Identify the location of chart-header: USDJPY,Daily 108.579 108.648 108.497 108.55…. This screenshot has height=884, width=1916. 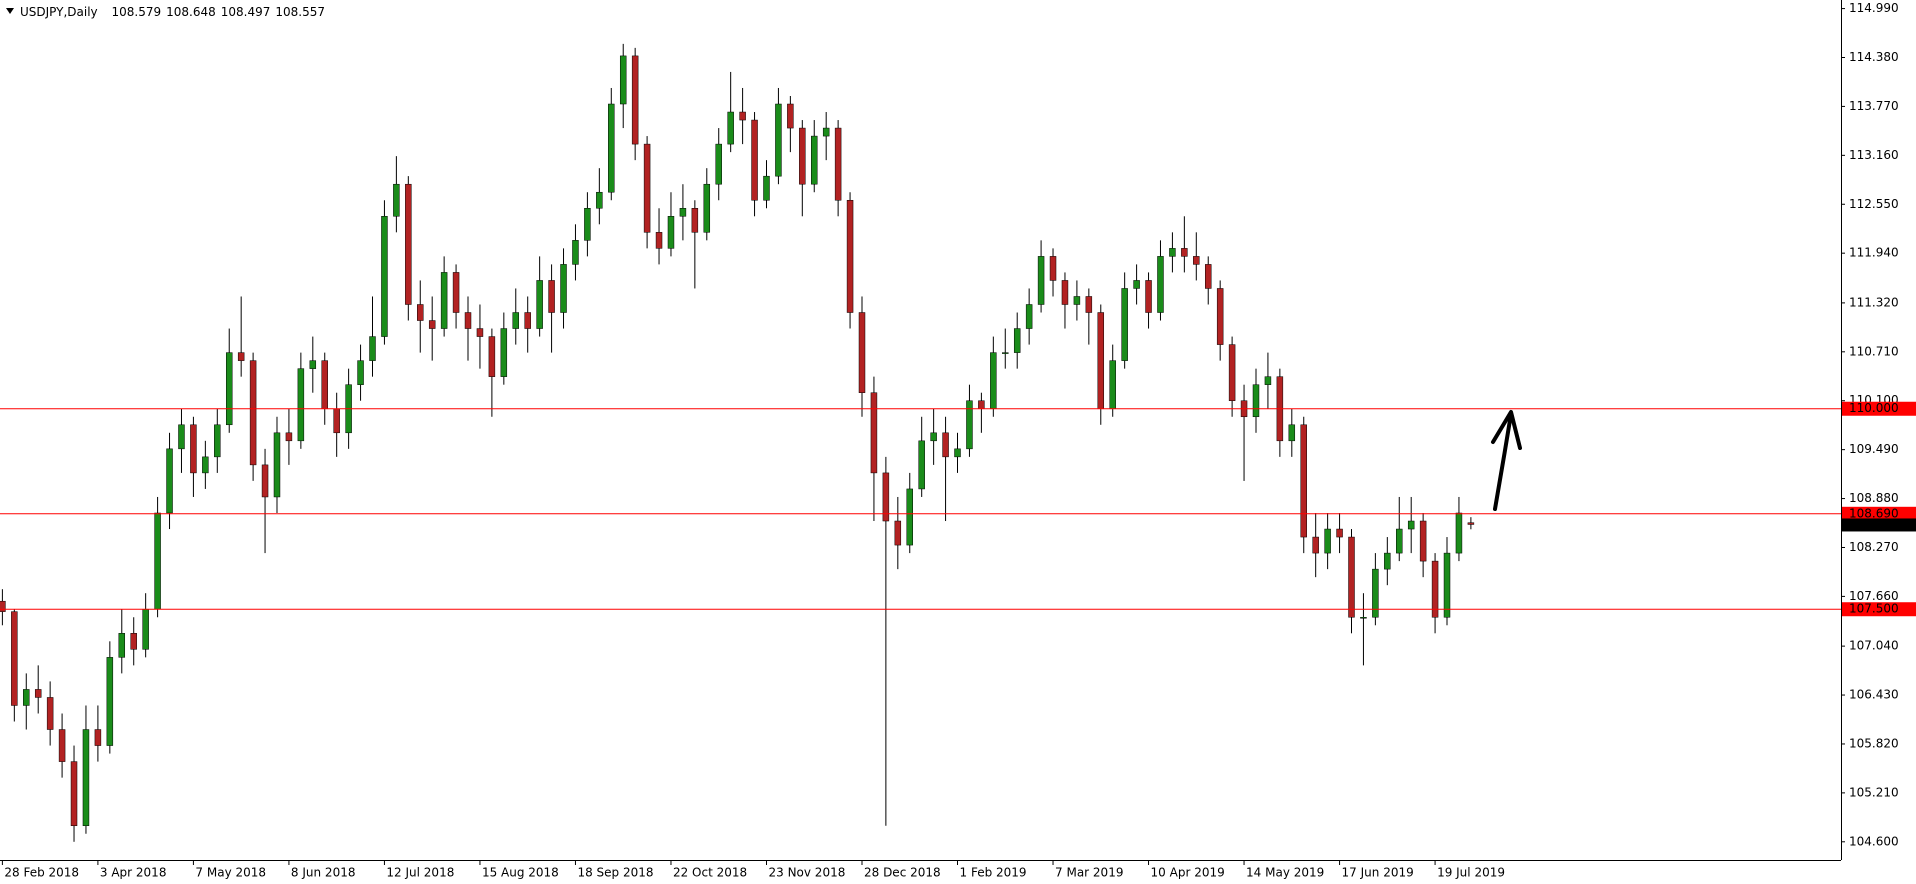
(172, 12).